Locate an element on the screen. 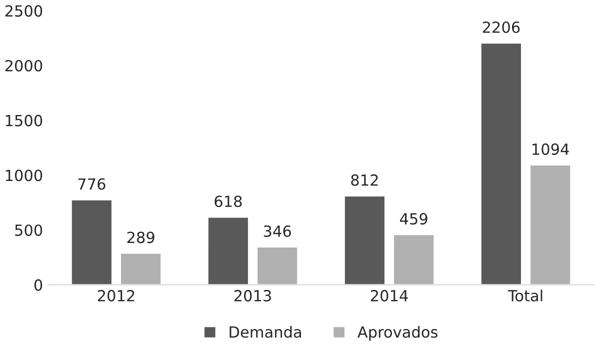 The height and width of the screenshot is (356, 600). data-label: 776 is located at coordinates (92, 184).